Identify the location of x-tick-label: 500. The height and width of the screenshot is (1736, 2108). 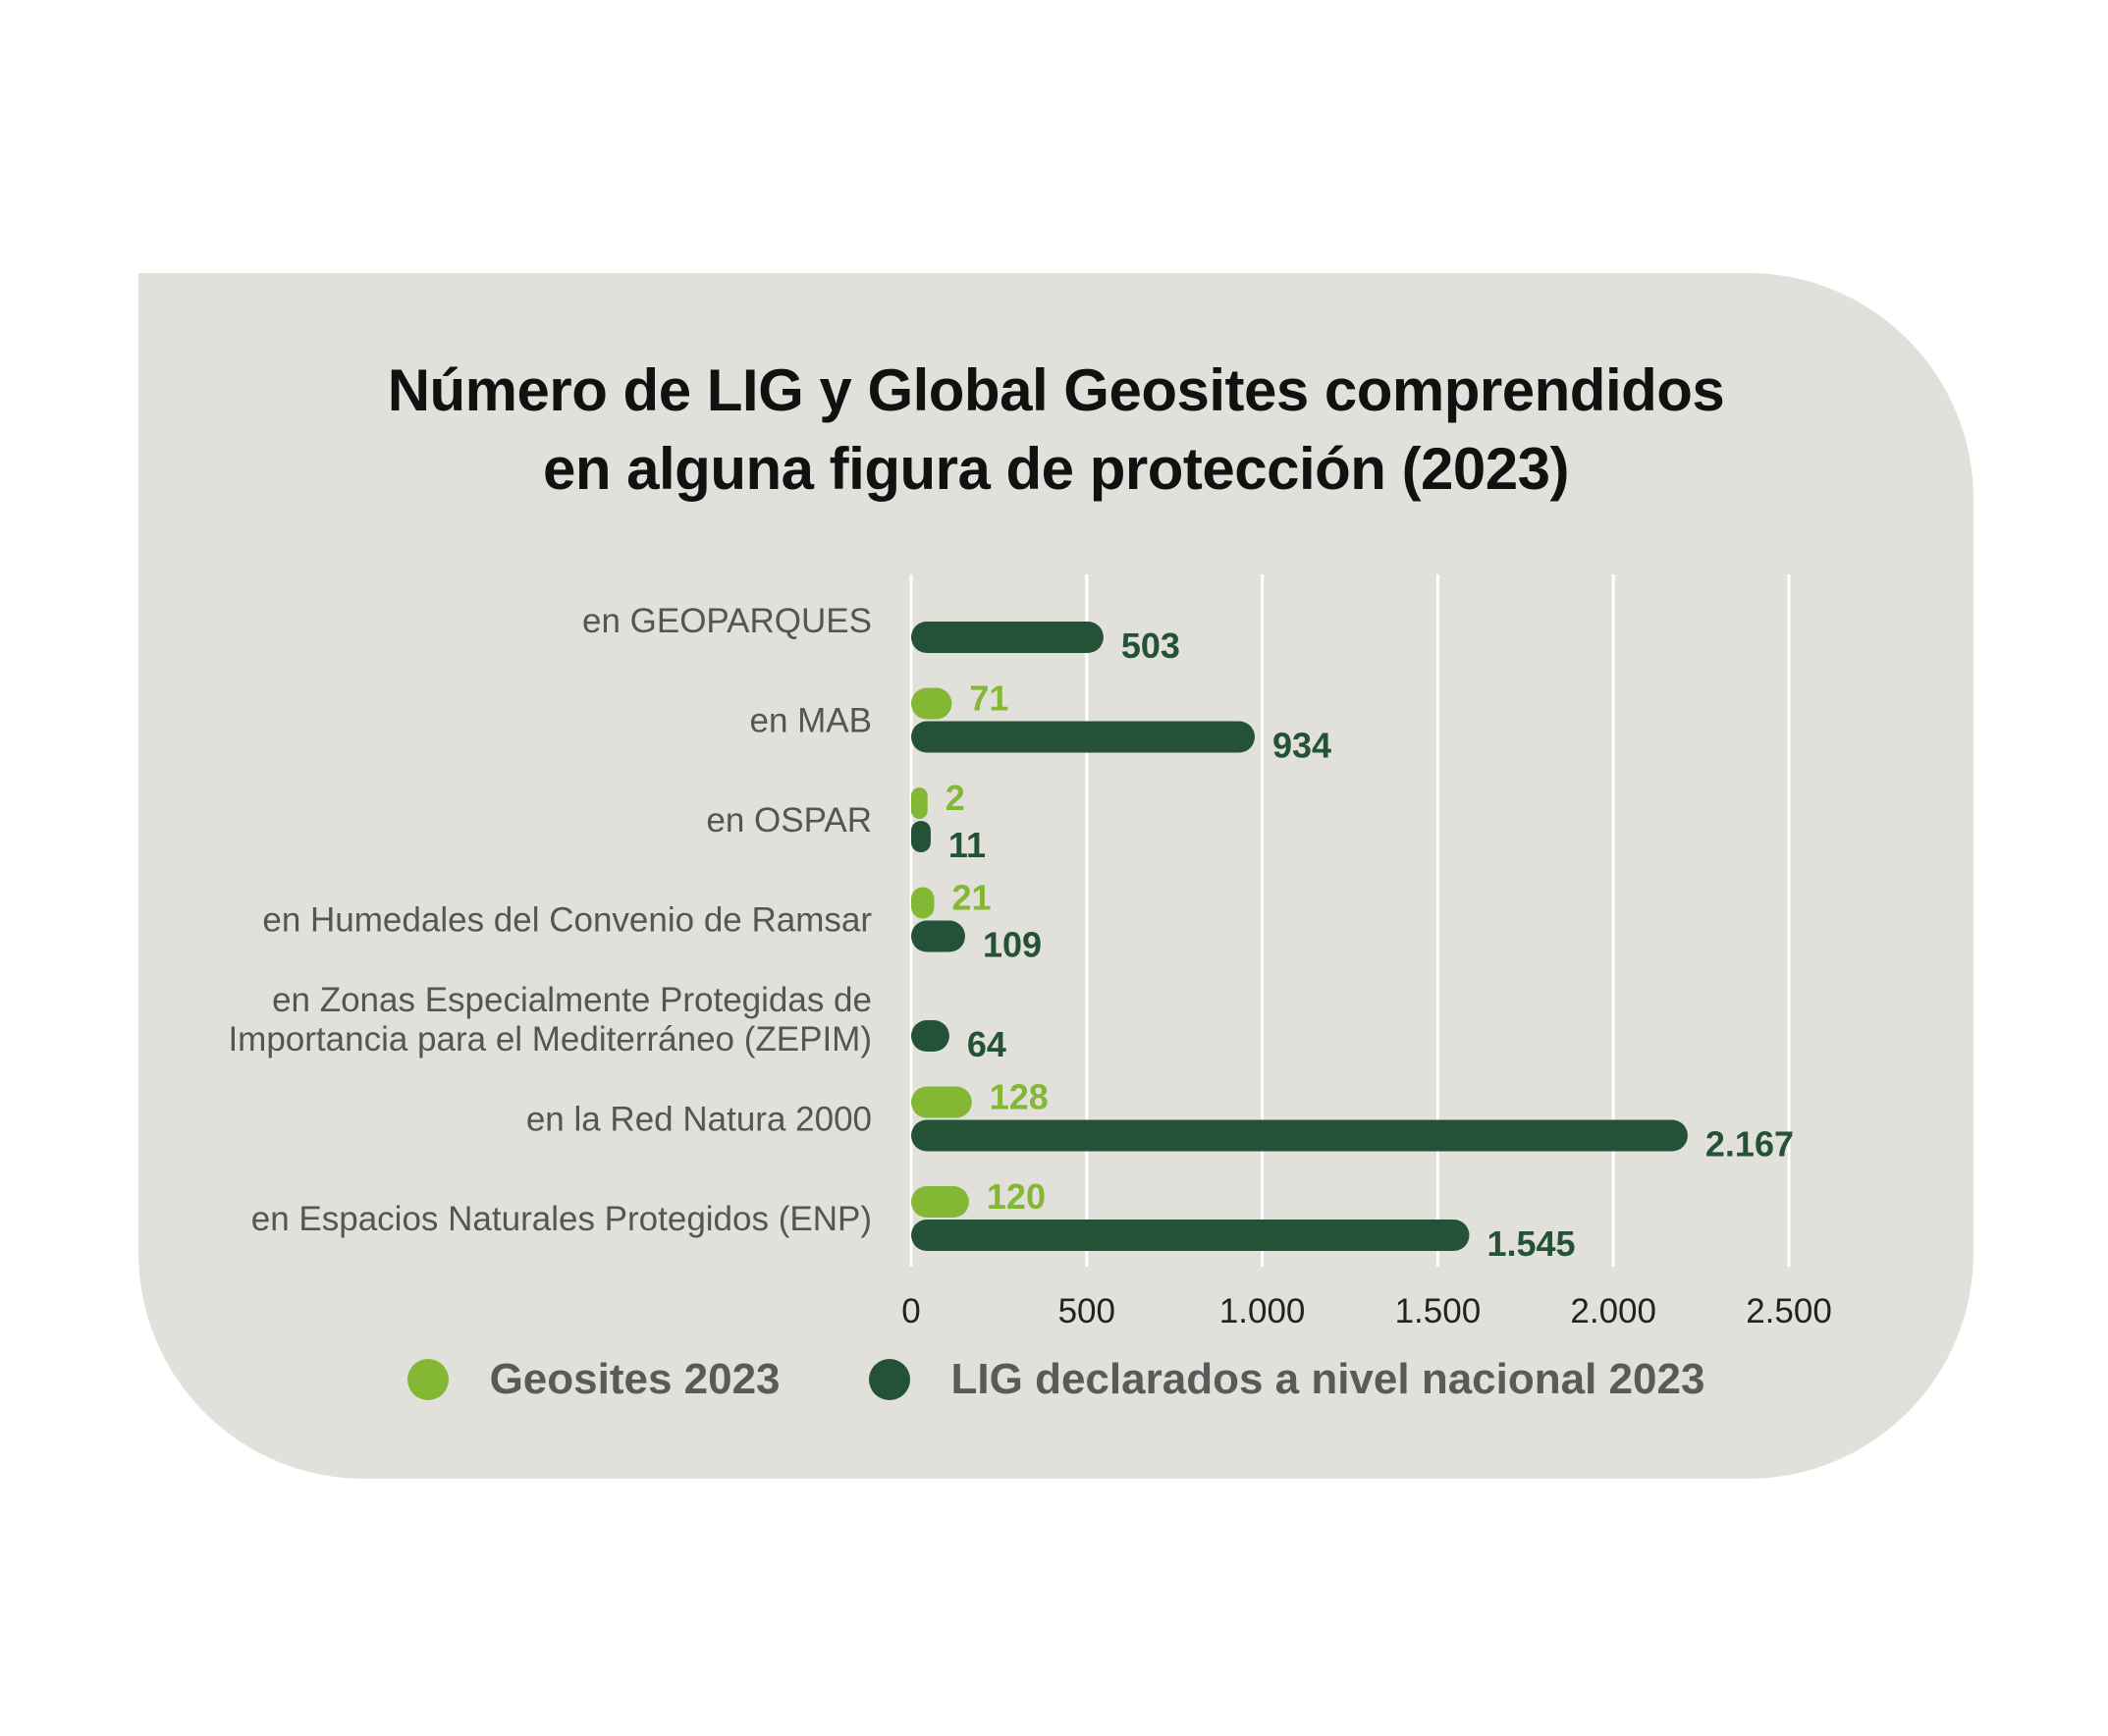
(1086, 1311).